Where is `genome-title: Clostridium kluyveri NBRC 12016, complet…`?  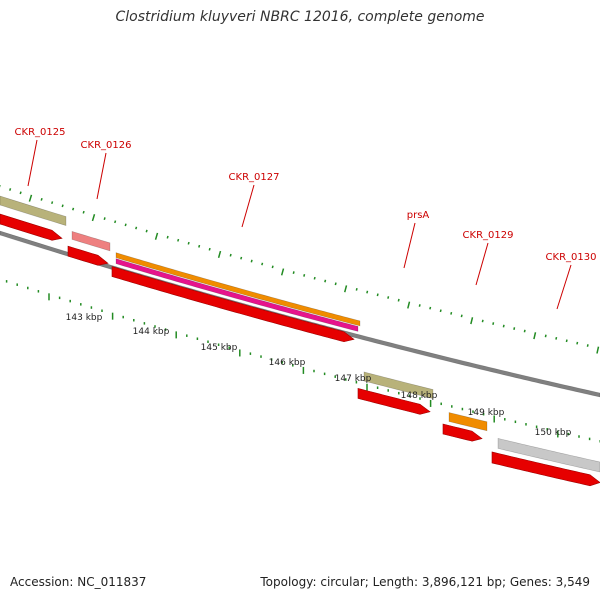
genome-title: Clostridium kluyveri NBRC 12016, complet… is located at coordinates (300, 17).